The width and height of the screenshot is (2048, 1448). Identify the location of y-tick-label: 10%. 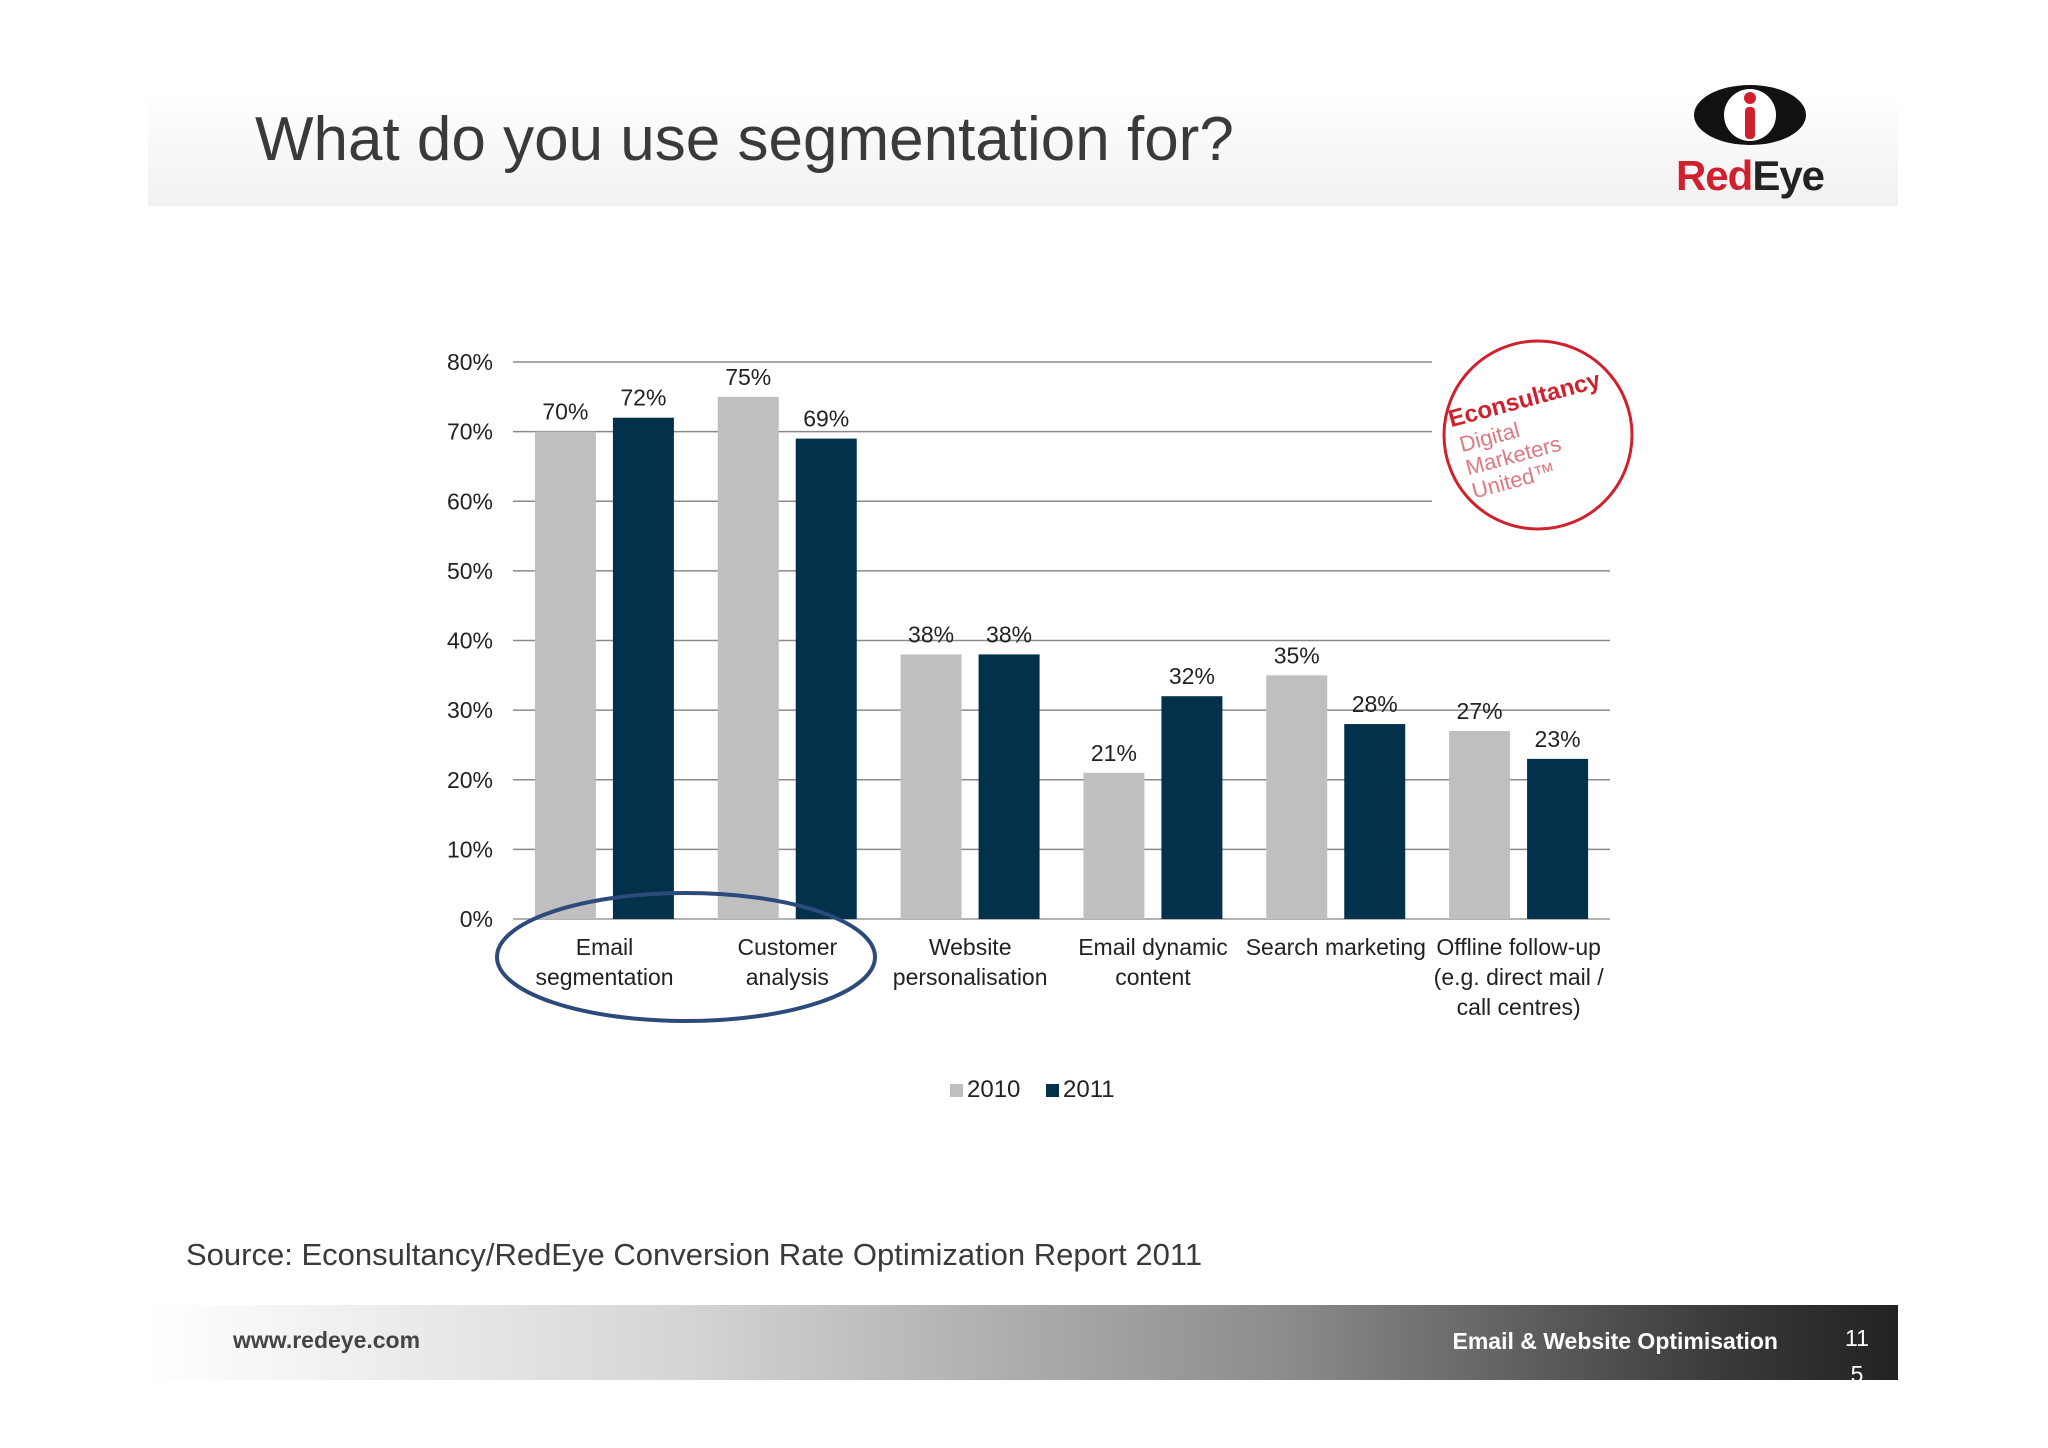
(470, 849).